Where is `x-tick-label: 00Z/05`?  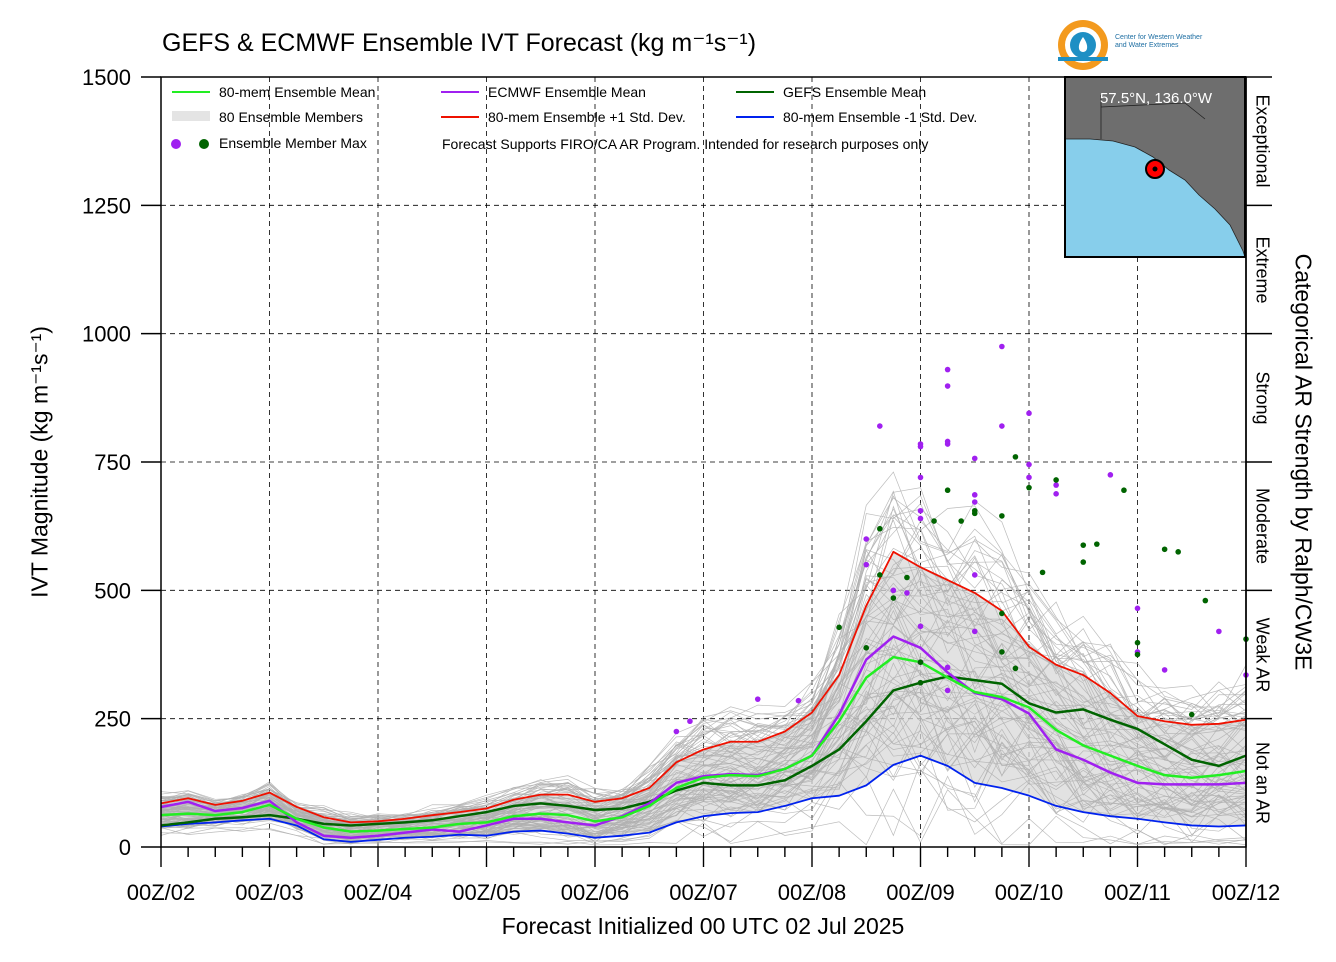
x-tick-label: 00Z/05 is located at coordinates (486, 892).